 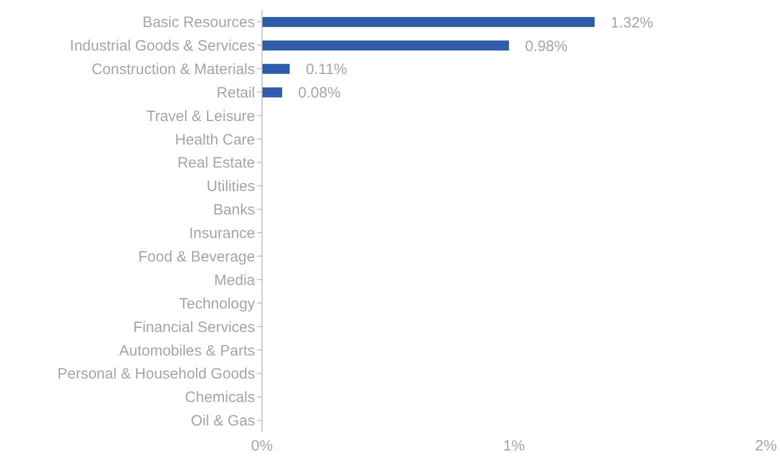 What do you see at coordinates (196, 257) in the screenshot?
I see `y-tick-label: Food & Beverage` at bounding box center [196, 257].